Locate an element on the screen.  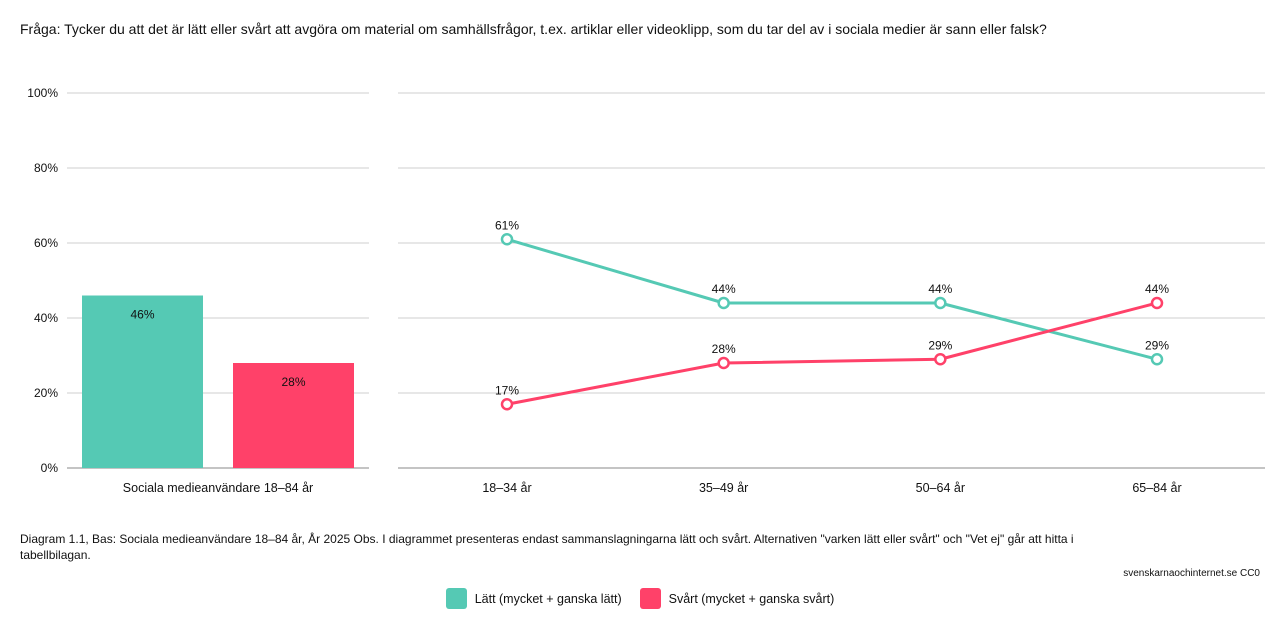
y-tick-label: 20% is located at coordinates (46, 393).